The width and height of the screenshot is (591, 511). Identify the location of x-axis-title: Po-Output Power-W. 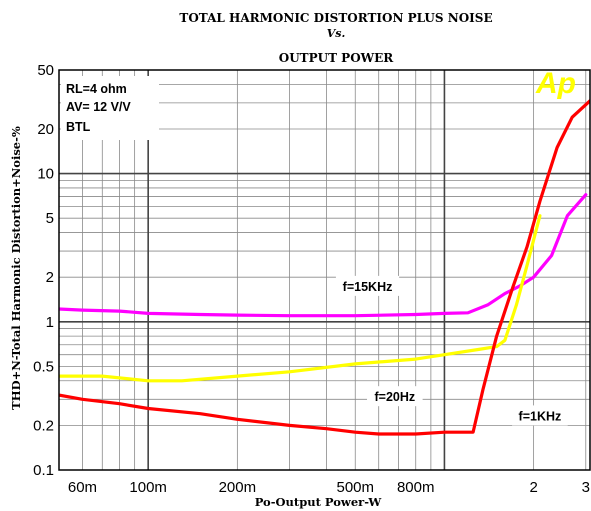
(319, 502).